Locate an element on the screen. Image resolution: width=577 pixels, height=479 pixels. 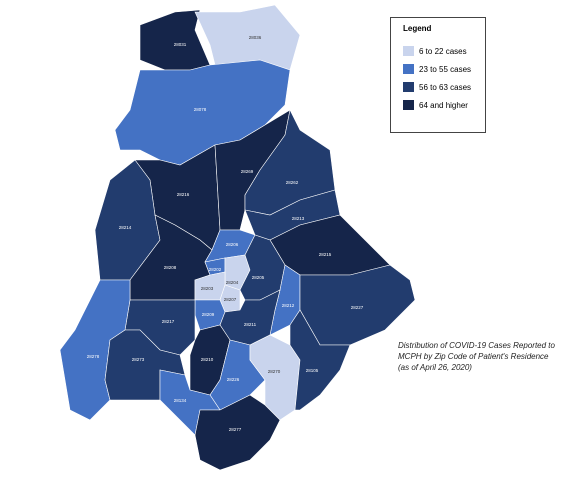
zip-label: 28270 is located at coordinates (274, 371).